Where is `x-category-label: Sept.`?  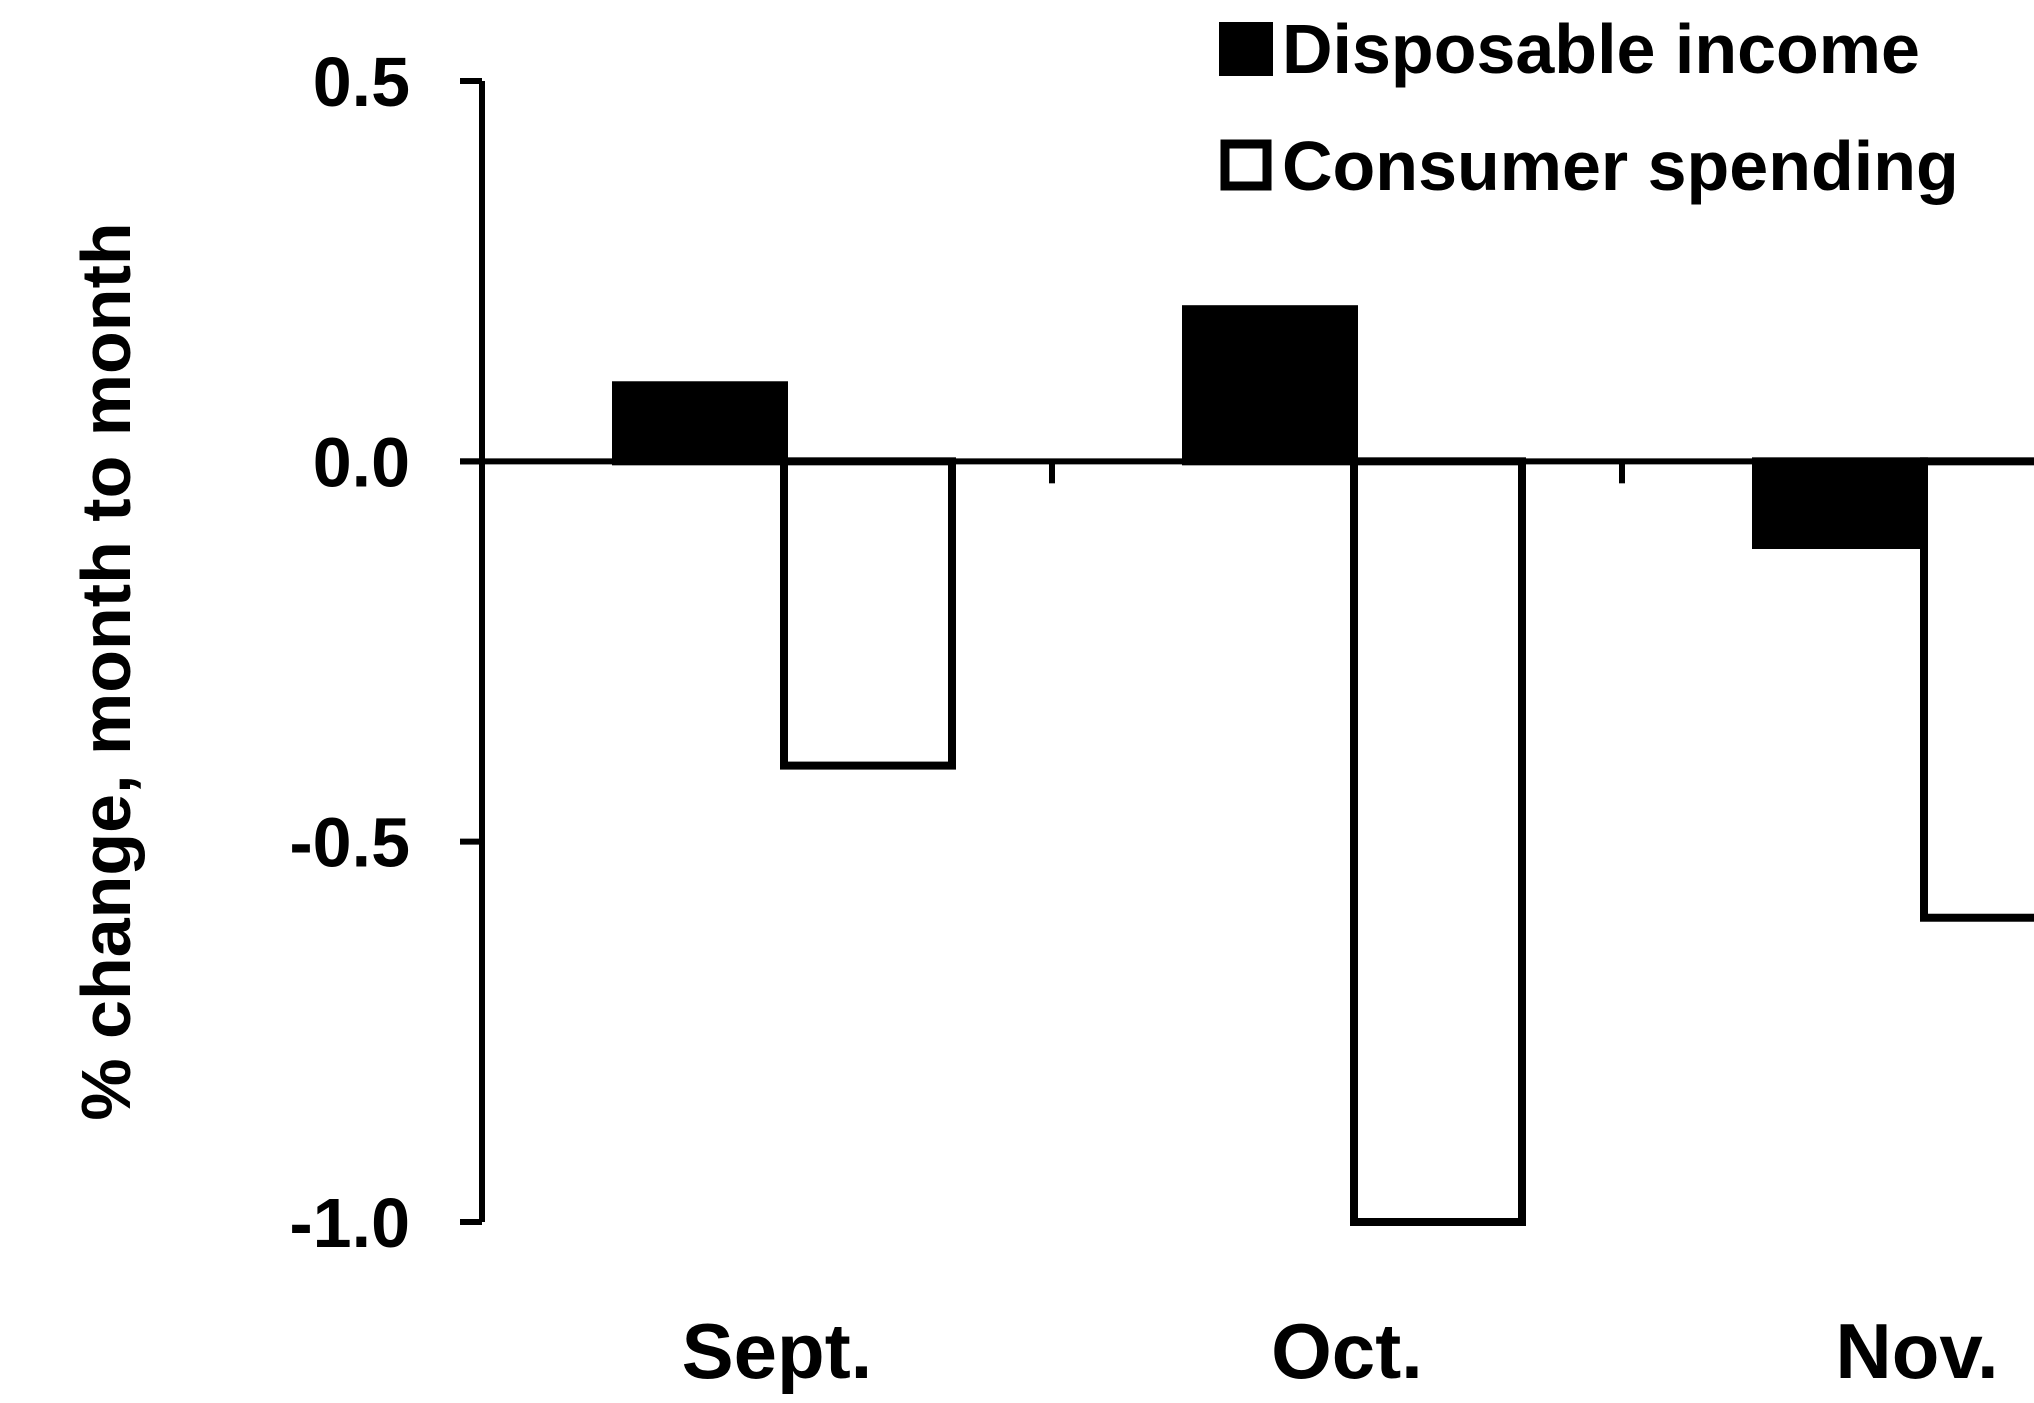 x-category-label: Sept. is located at coordinates (777, 1351).